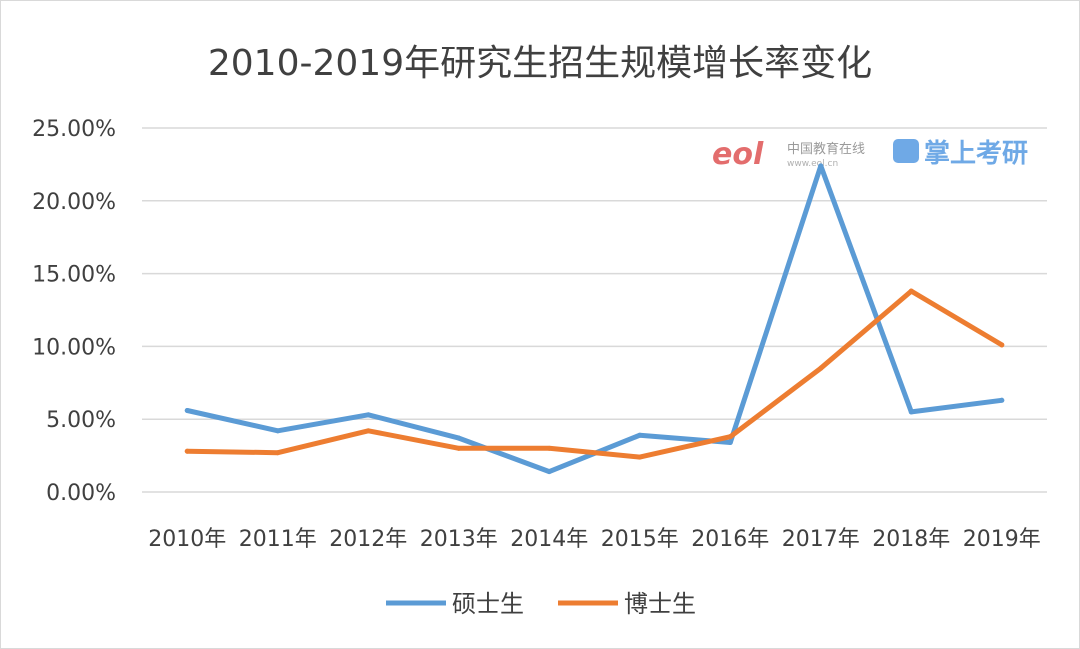  I want to click on x-tick-label: 2014年, so click(549, 539).